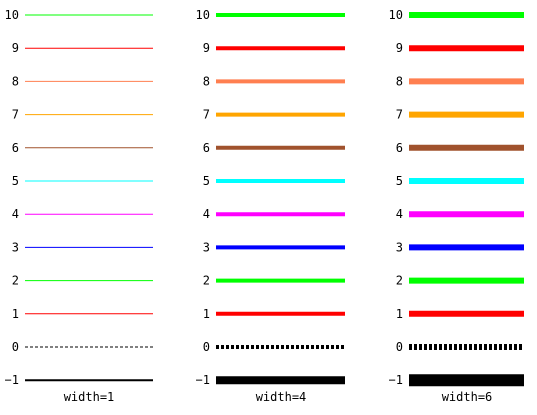  What do you see at coordinates (281, 397) in the screenshot?
I see `panel-caption: width=4` at bounding box center [281, 397].